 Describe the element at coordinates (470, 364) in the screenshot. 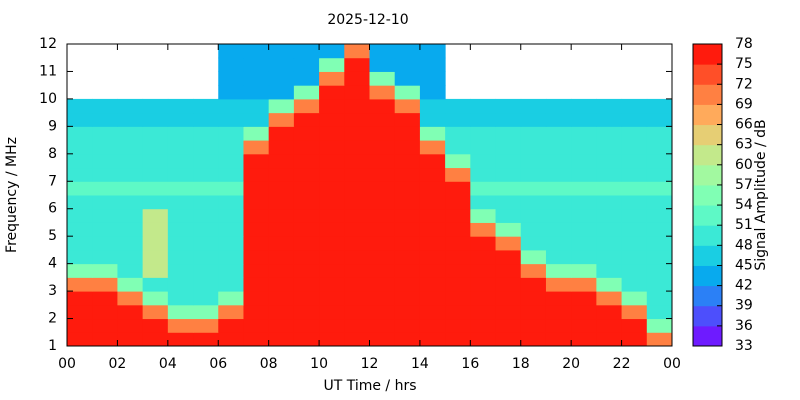

I see `x-tick-label: 16` at that location.